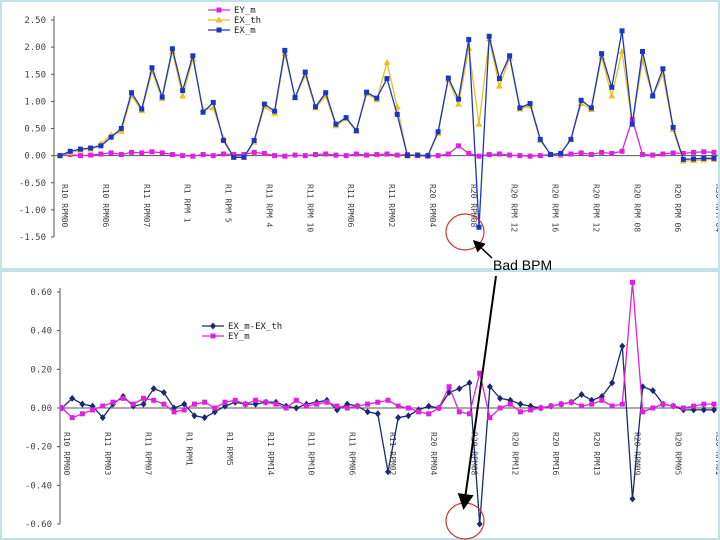 Image resolution: width=720 pixels, height=540 pixels. What do you see at coordinates (268, 206) in the screenshot?
I see `x-tick-label: R11 RPM 4` at bounding box center [268, 206].